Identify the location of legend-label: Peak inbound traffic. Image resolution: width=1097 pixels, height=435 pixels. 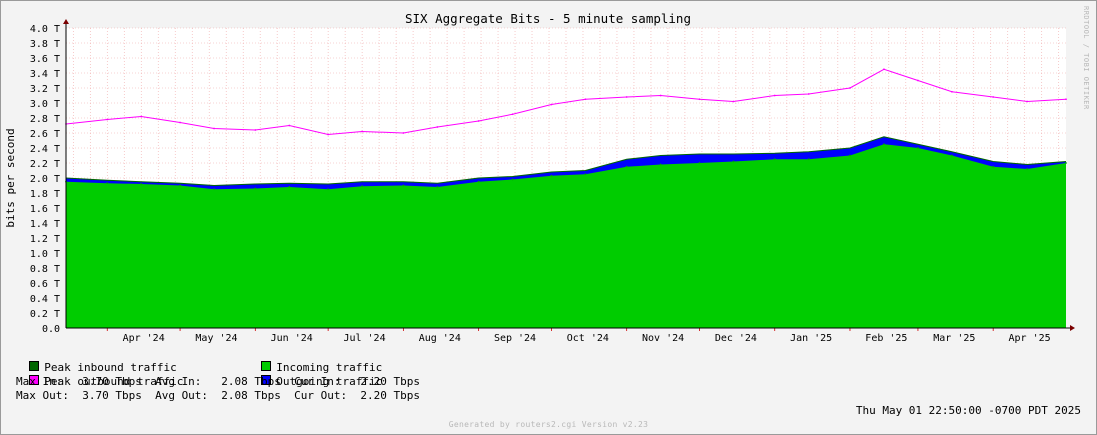
(110, 367).